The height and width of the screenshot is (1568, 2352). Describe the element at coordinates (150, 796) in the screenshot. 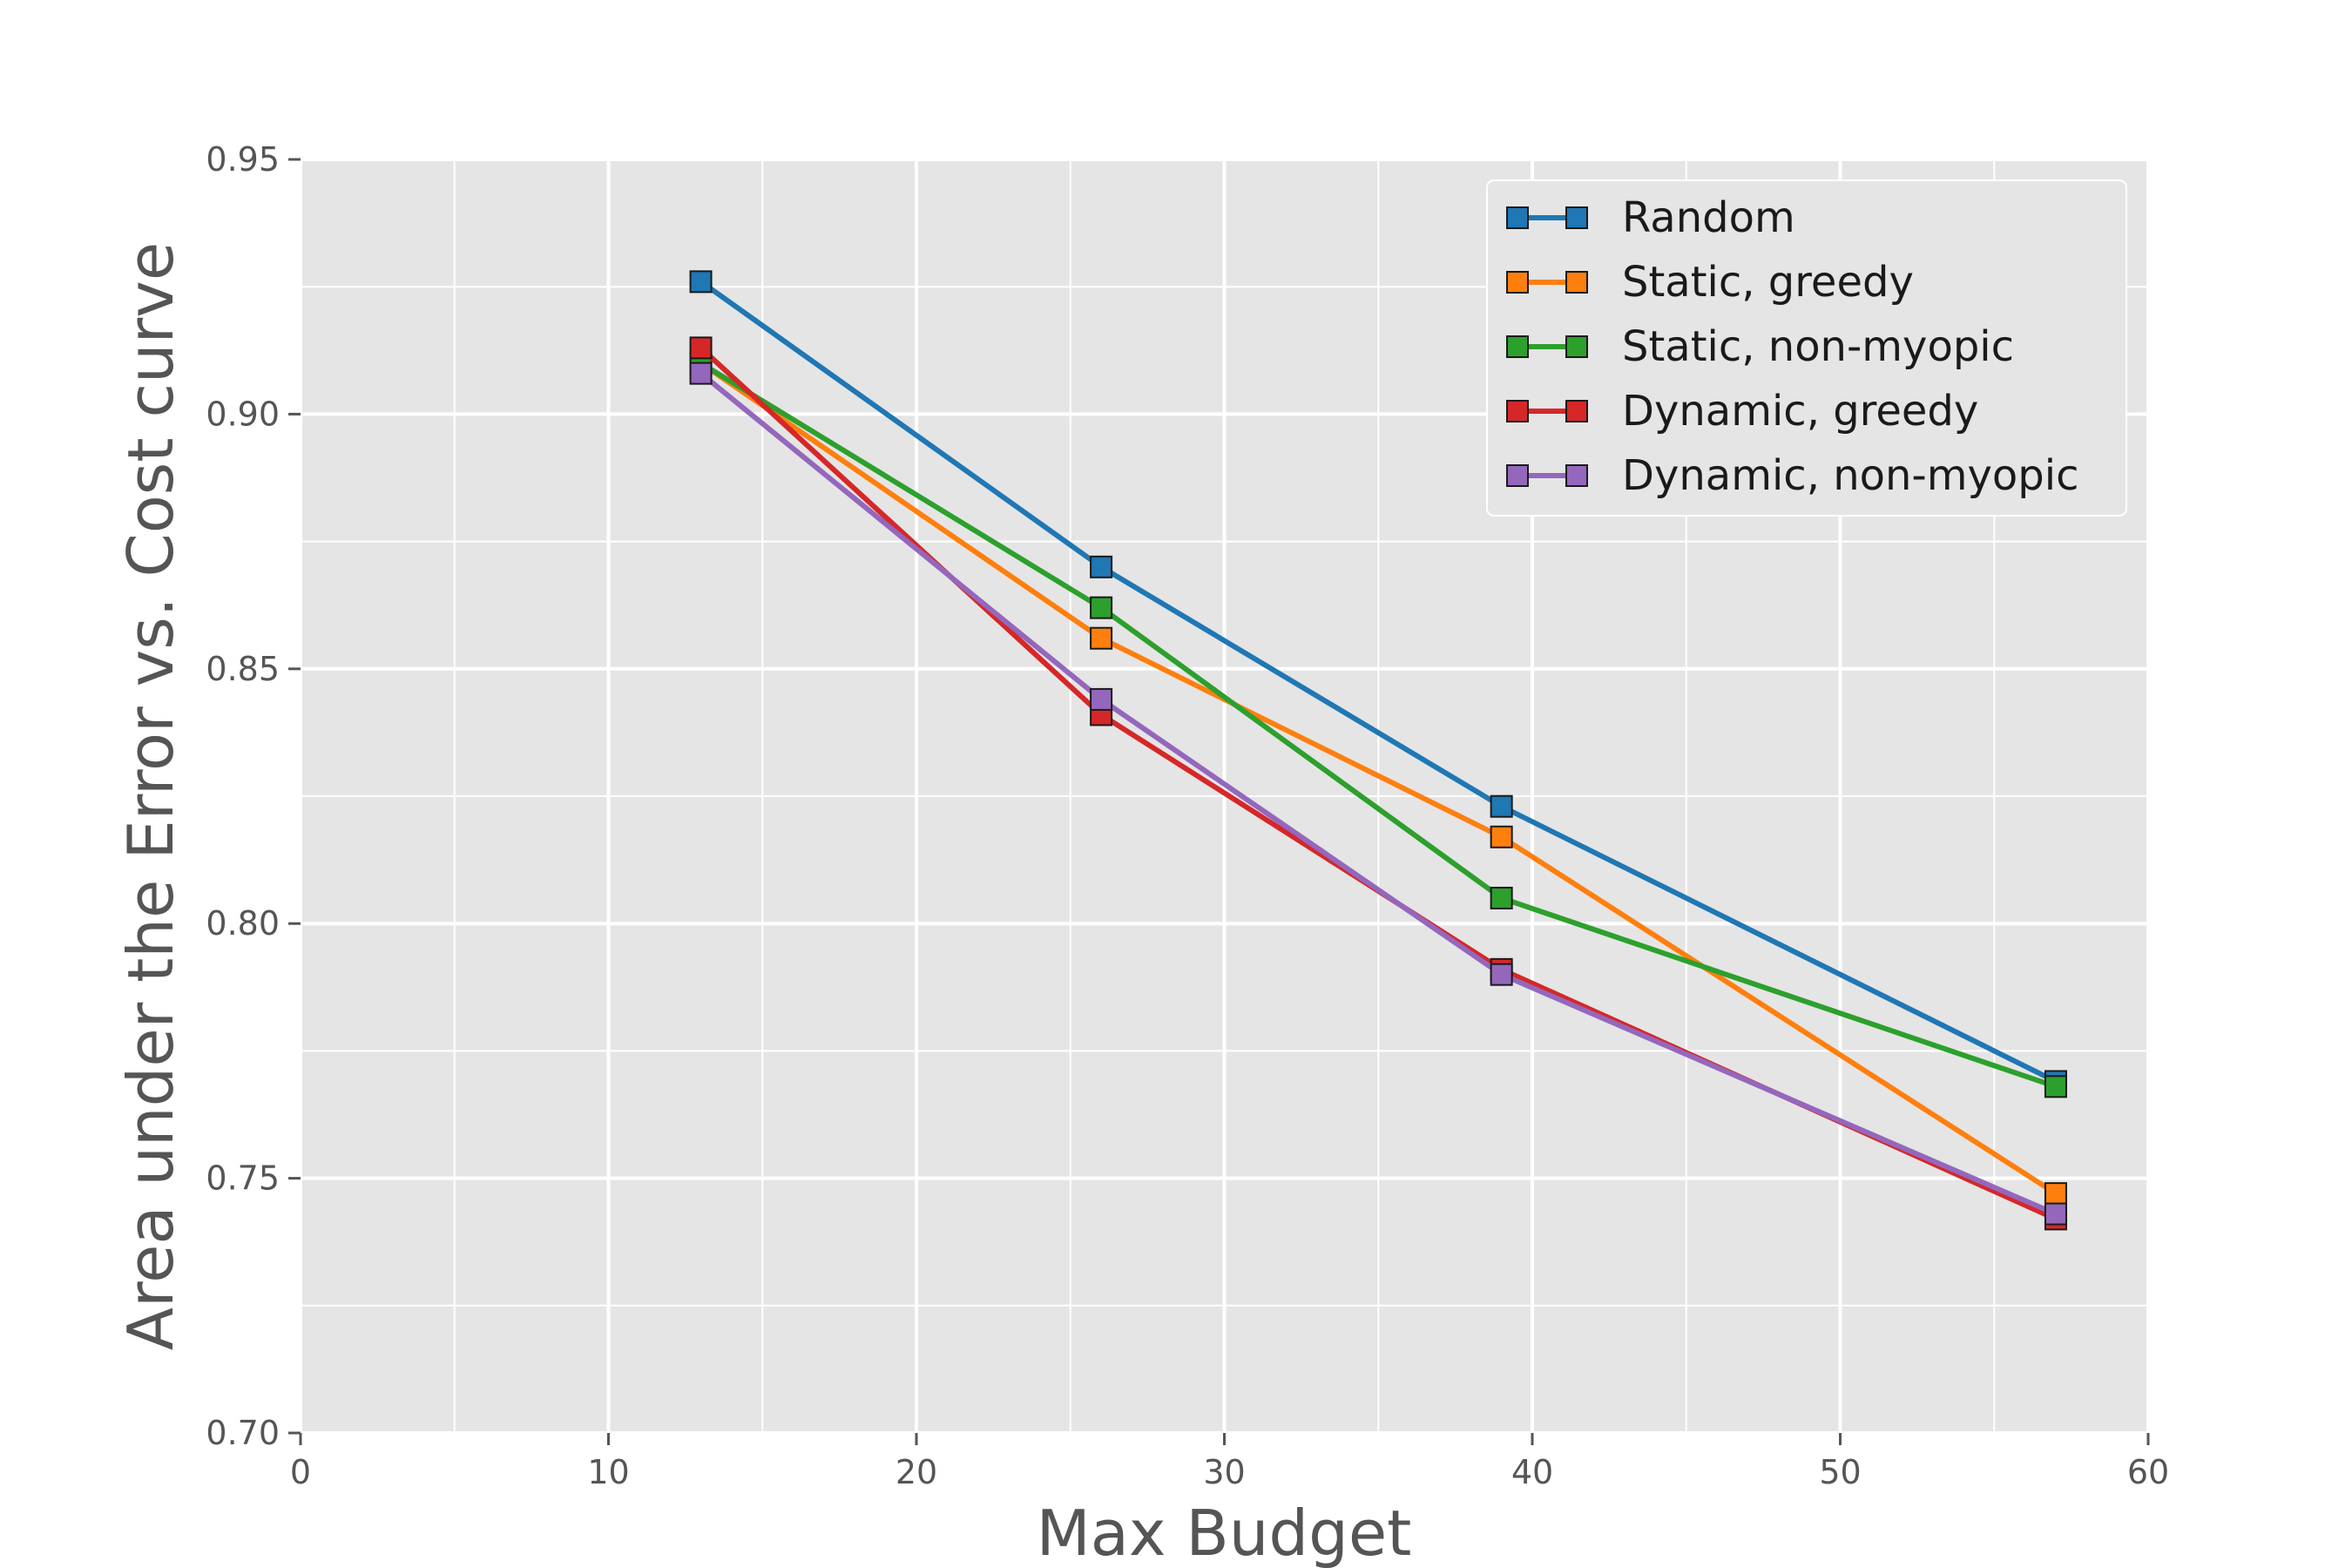

I see `y-axis-label: Area under the Error vs. Cost curve` at that location.